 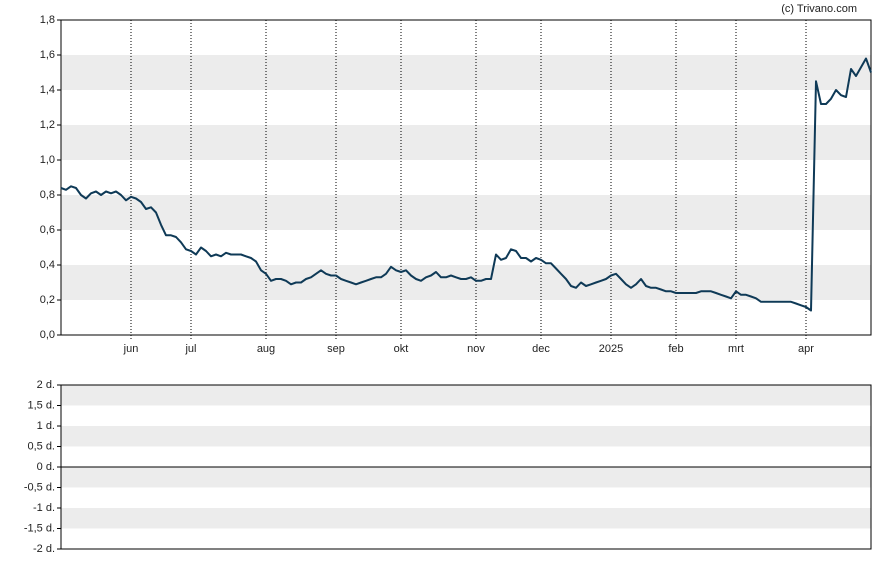 I want to click on x-tick-label: dec, so click(x=541, y=349).